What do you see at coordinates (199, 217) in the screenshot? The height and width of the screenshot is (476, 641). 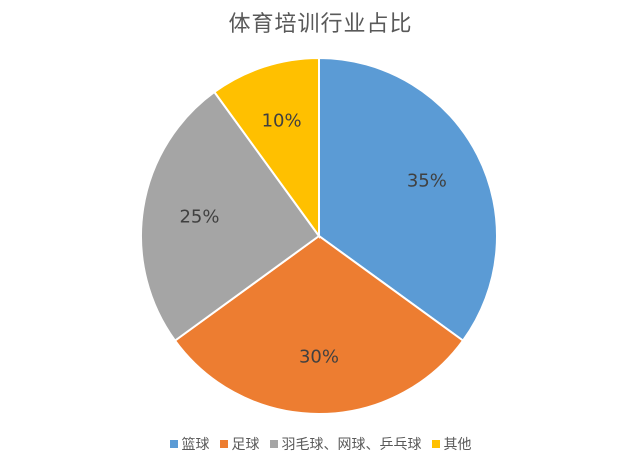 I see `pie-label-racket-sports: 25%` at bounding box center [199, 217].